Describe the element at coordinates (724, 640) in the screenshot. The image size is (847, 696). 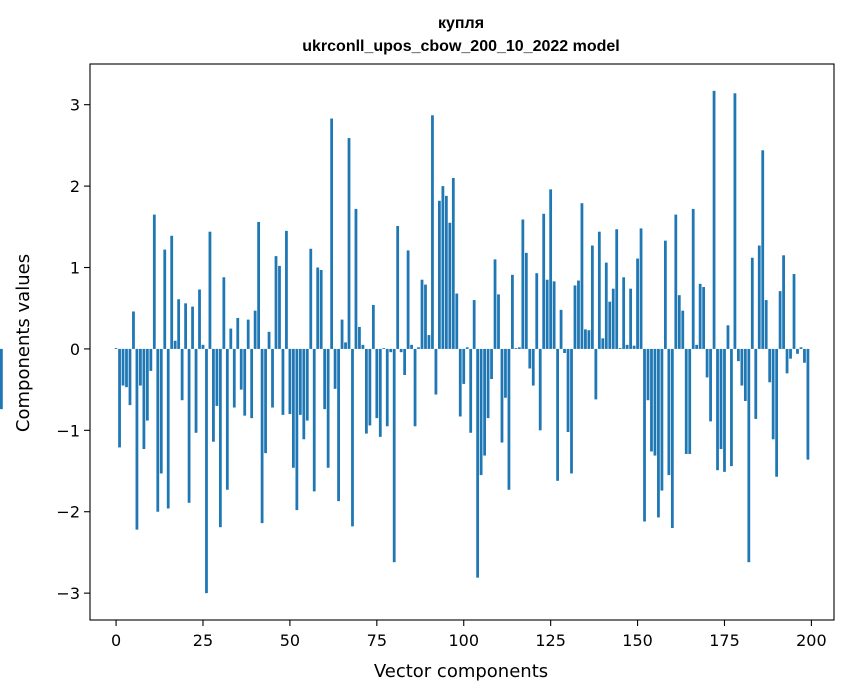
I see `x-tick-label: 175` at that location.